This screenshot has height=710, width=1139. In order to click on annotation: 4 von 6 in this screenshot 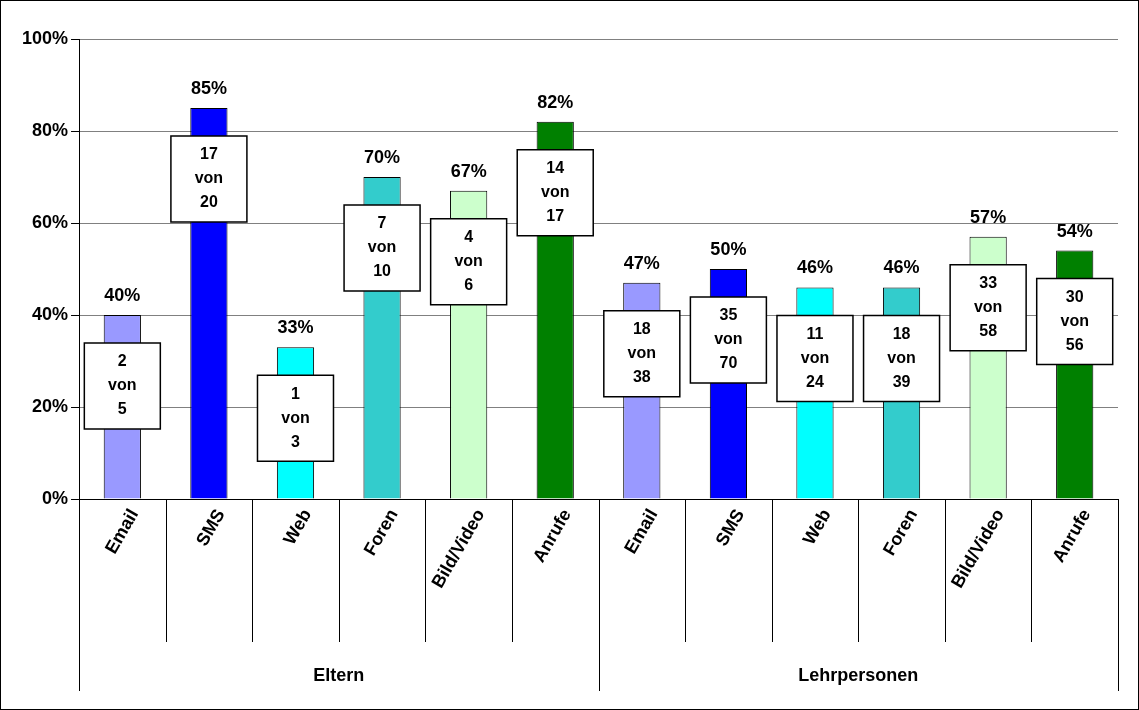, I will do `click(468, 261)`.